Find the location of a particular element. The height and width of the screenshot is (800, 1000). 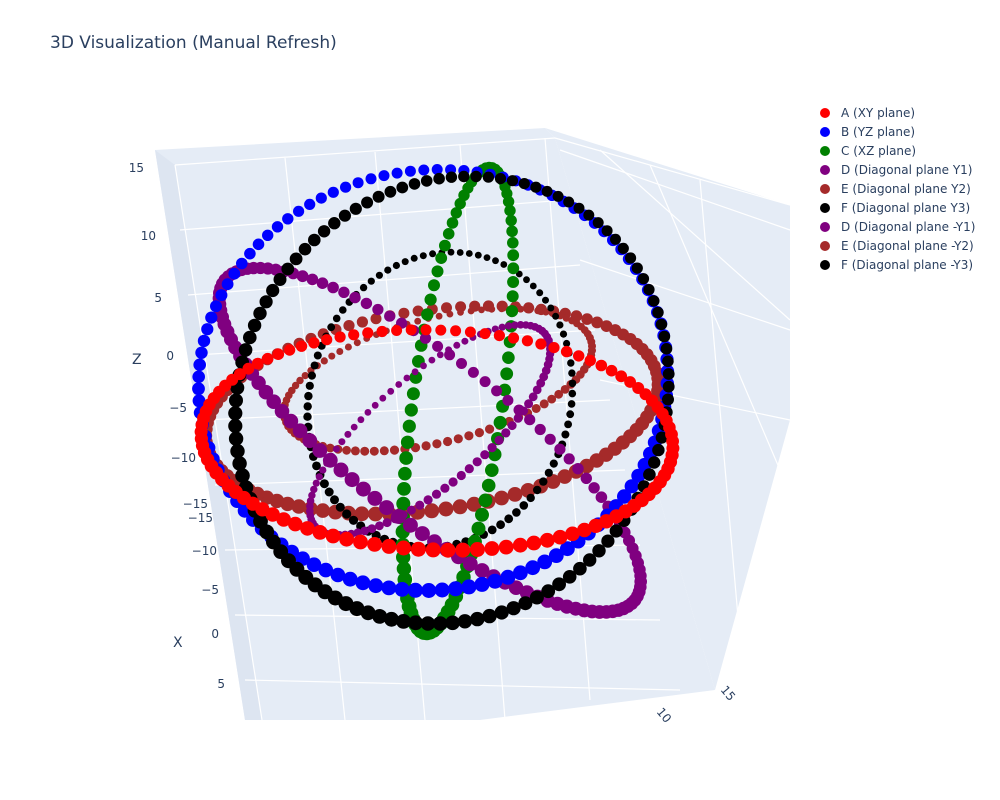

legend-item: D (Diagonal plane -Y1) is located at coordinates (893, 226).